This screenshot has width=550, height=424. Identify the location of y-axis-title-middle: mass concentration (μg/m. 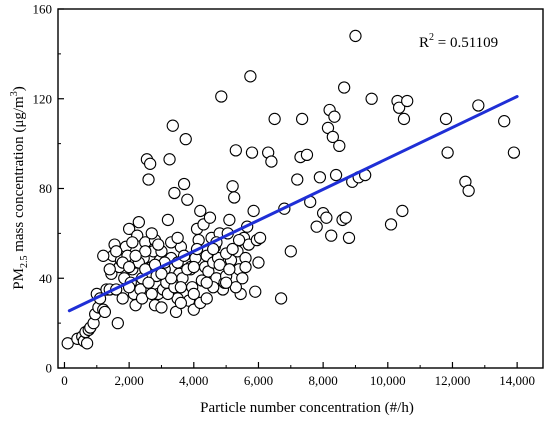
(19, 176).